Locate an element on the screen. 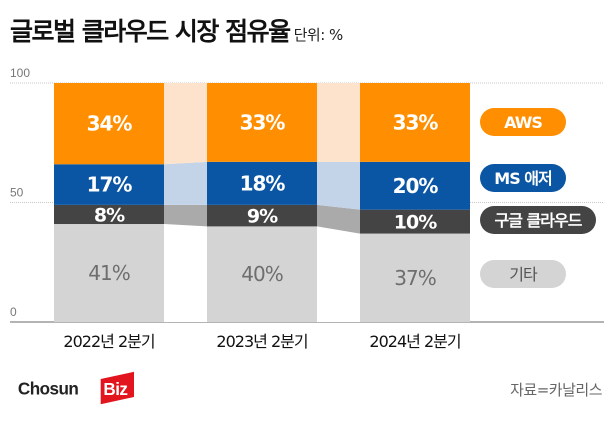  data-label: 10% is located at coordinates (415, 223).